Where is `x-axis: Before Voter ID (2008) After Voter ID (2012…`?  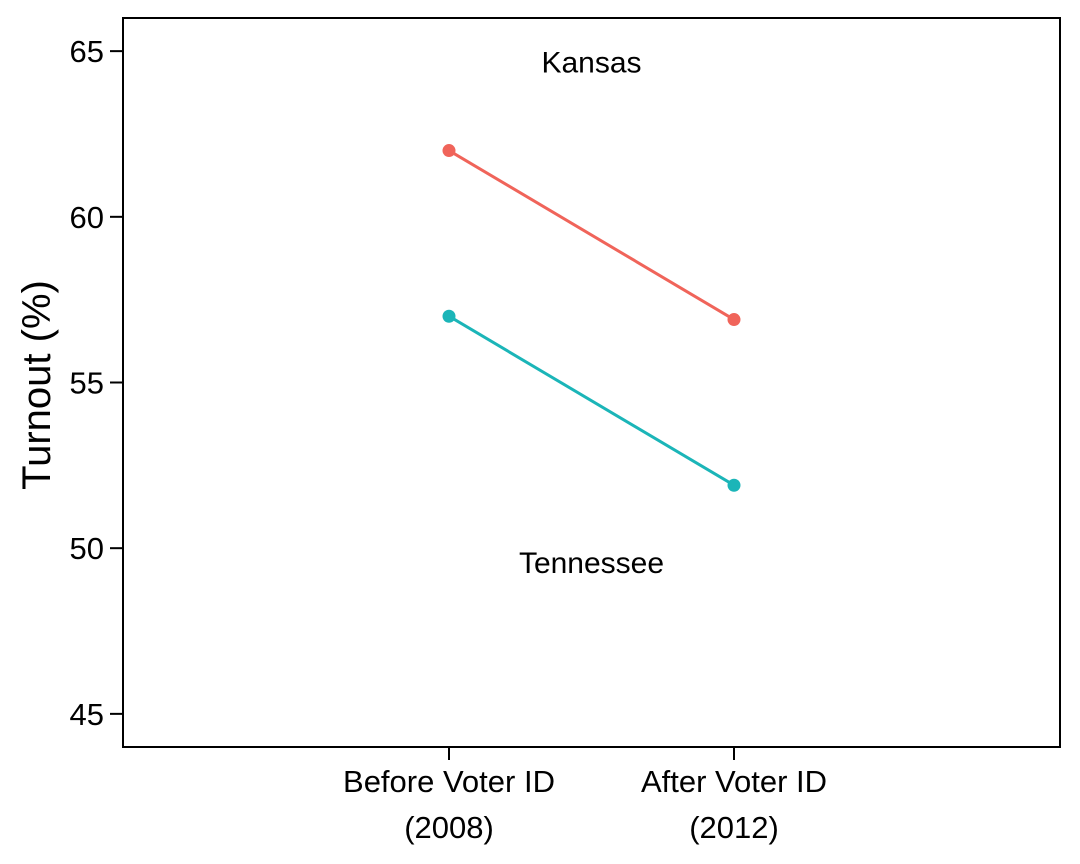
x-axis: Before Voter ID (2008) After Voter ID (2012… is located at coordinates (585, 796).